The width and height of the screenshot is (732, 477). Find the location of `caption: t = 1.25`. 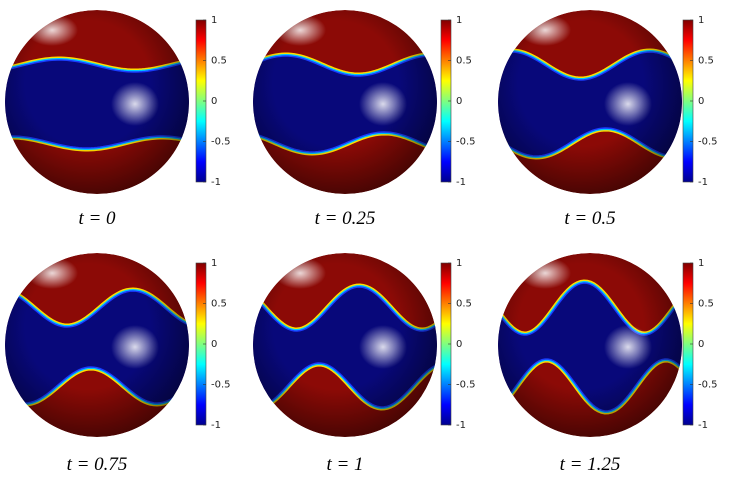

caption: t = 1.25 is located at coordinates (590, 464).